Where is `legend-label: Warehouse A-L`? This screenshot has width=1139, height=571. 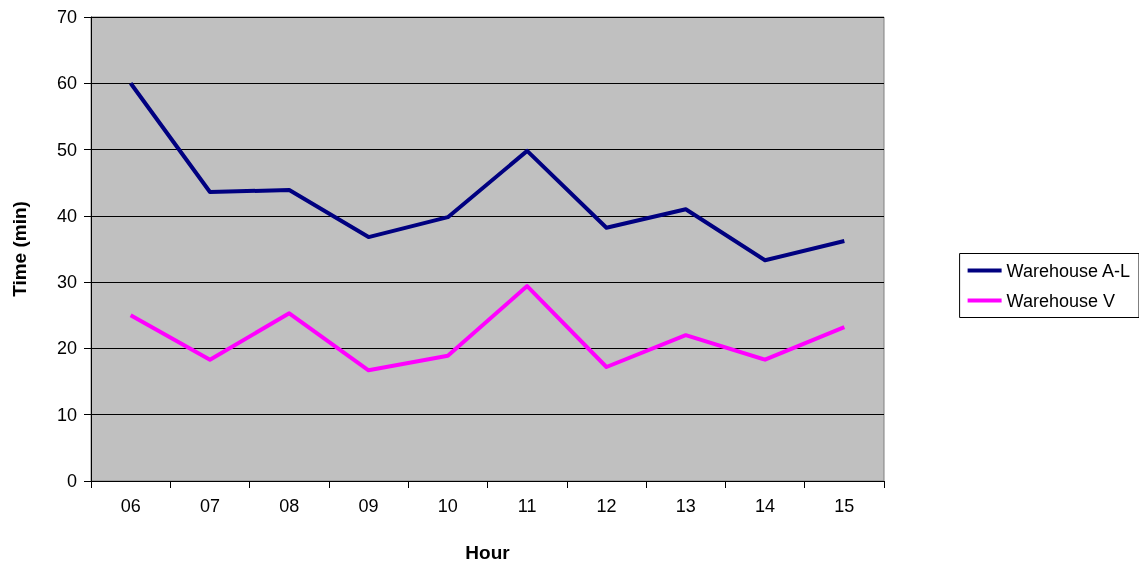 legend-label: Warehouse A-L is located at coordinates (1068, 270).